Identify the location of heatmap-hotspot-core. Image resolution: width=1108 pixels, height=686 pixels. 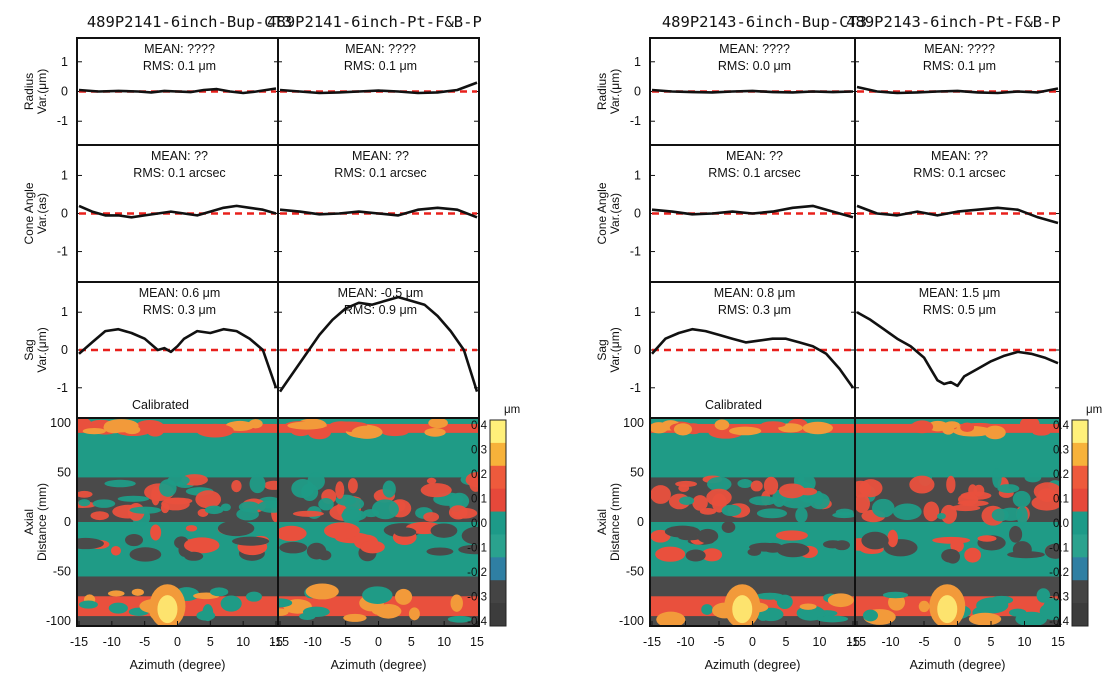
(167, 609).